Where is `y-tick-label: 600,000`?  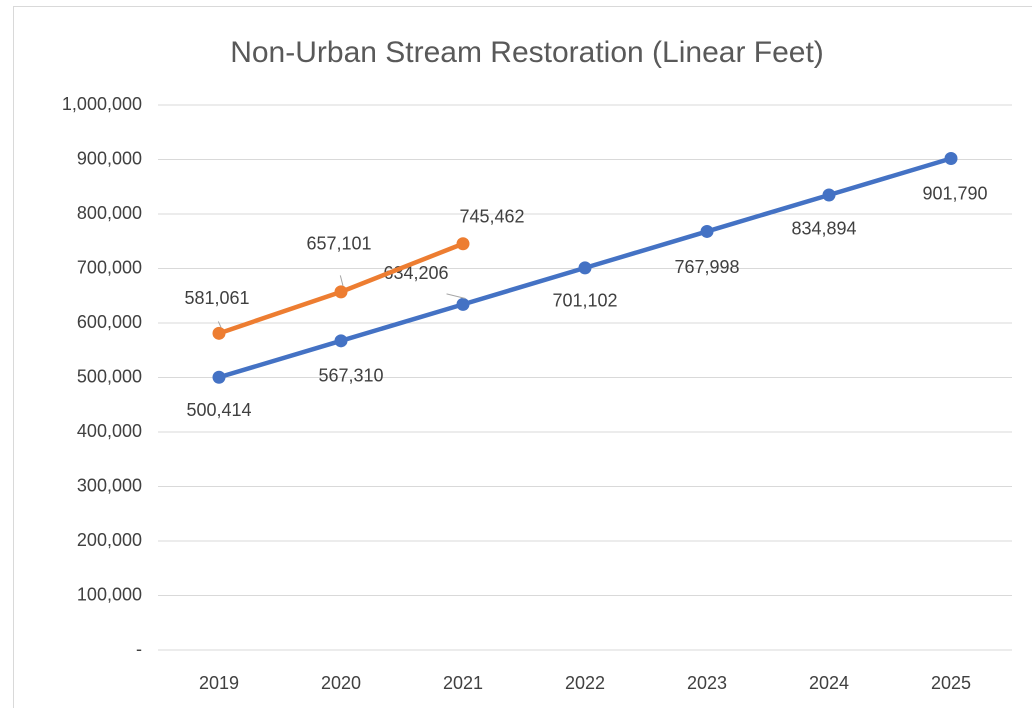 y-tick-label: 600,000 is located at coordinates (109, 322).